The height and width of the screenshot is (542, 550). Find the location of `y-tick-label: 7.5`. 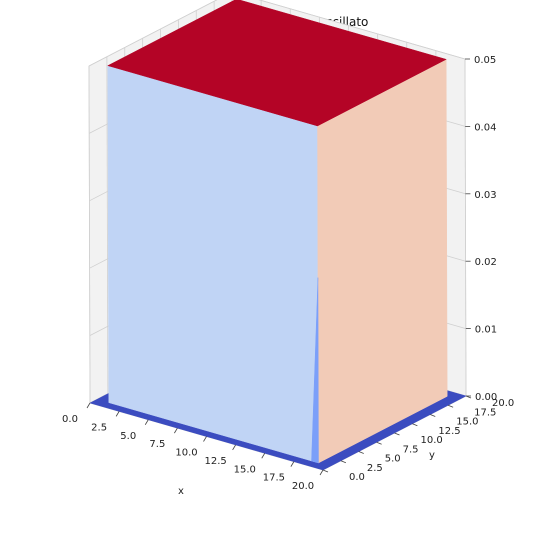

y-tick-label: 7.5 is located at coordinates (411, 449).